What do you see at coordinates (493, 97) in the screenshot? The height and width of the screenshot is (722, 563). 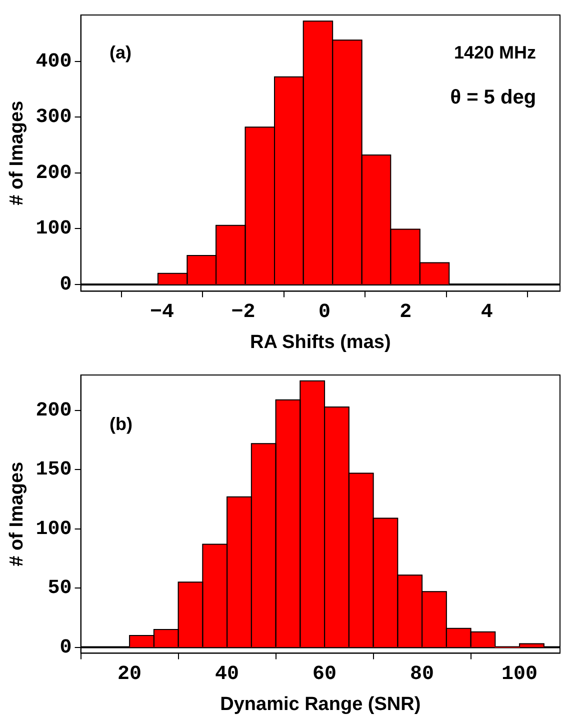 I see `annotation: θ = 5 deg` at bounding box center [493, 97].